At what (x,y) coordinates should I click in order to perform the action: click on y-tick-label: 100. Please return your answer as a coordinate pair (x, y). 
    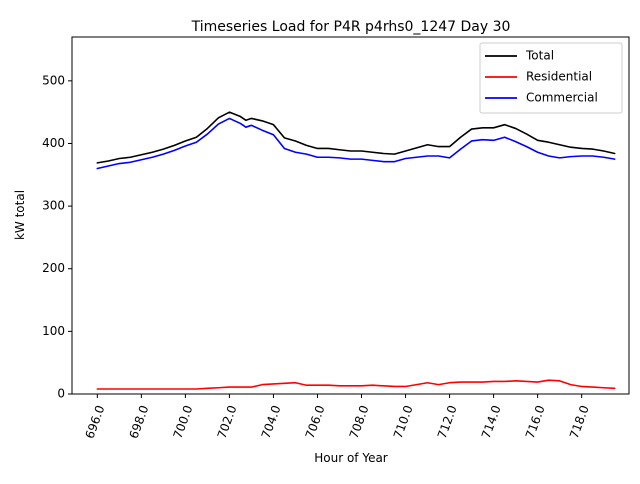
    Looking at the image, I should click on (53, 331).